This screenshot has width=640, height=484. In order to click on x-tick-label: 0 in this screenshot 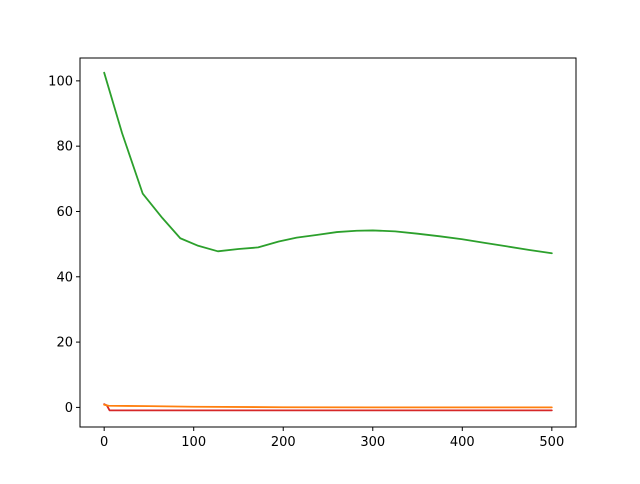, I will do `click(104, 442)`.